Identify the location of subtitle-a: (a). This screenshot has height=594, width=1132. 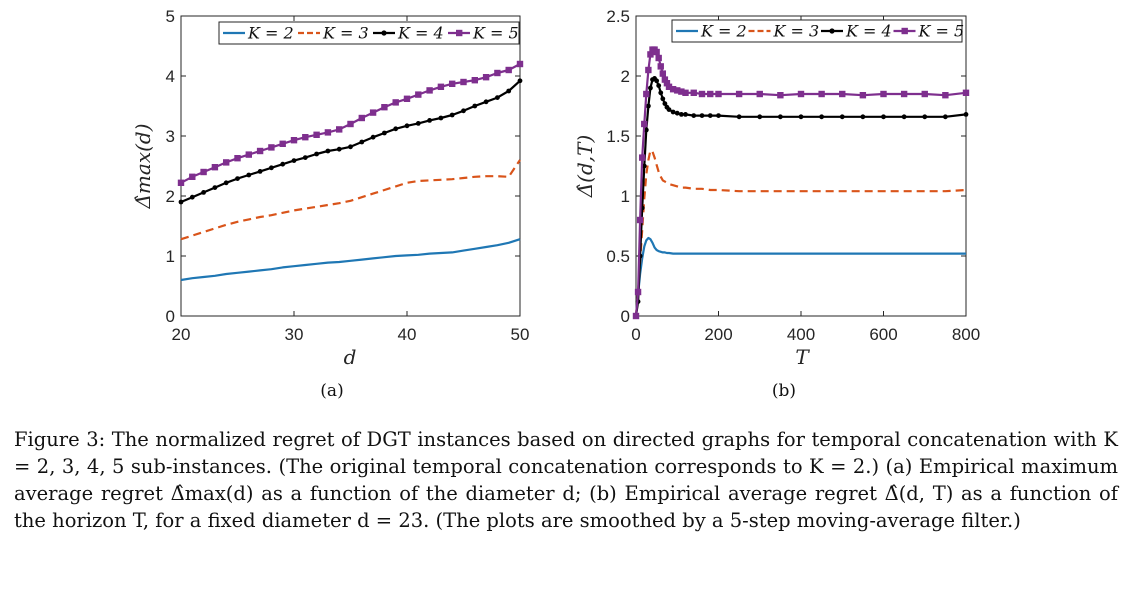
(331, 391).